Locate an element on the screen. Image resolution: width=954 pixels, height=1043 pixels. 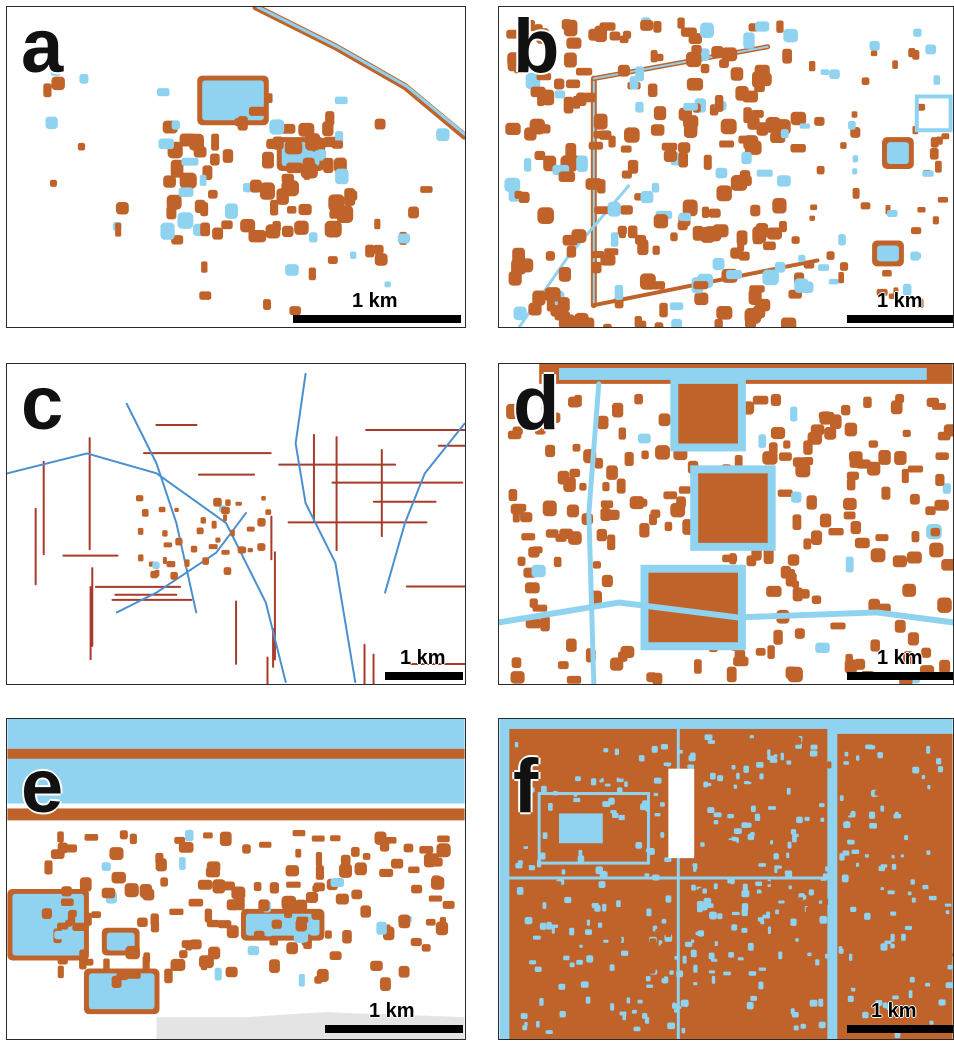
map-panel-a: a 1 km is located at coordinates (236, 167).